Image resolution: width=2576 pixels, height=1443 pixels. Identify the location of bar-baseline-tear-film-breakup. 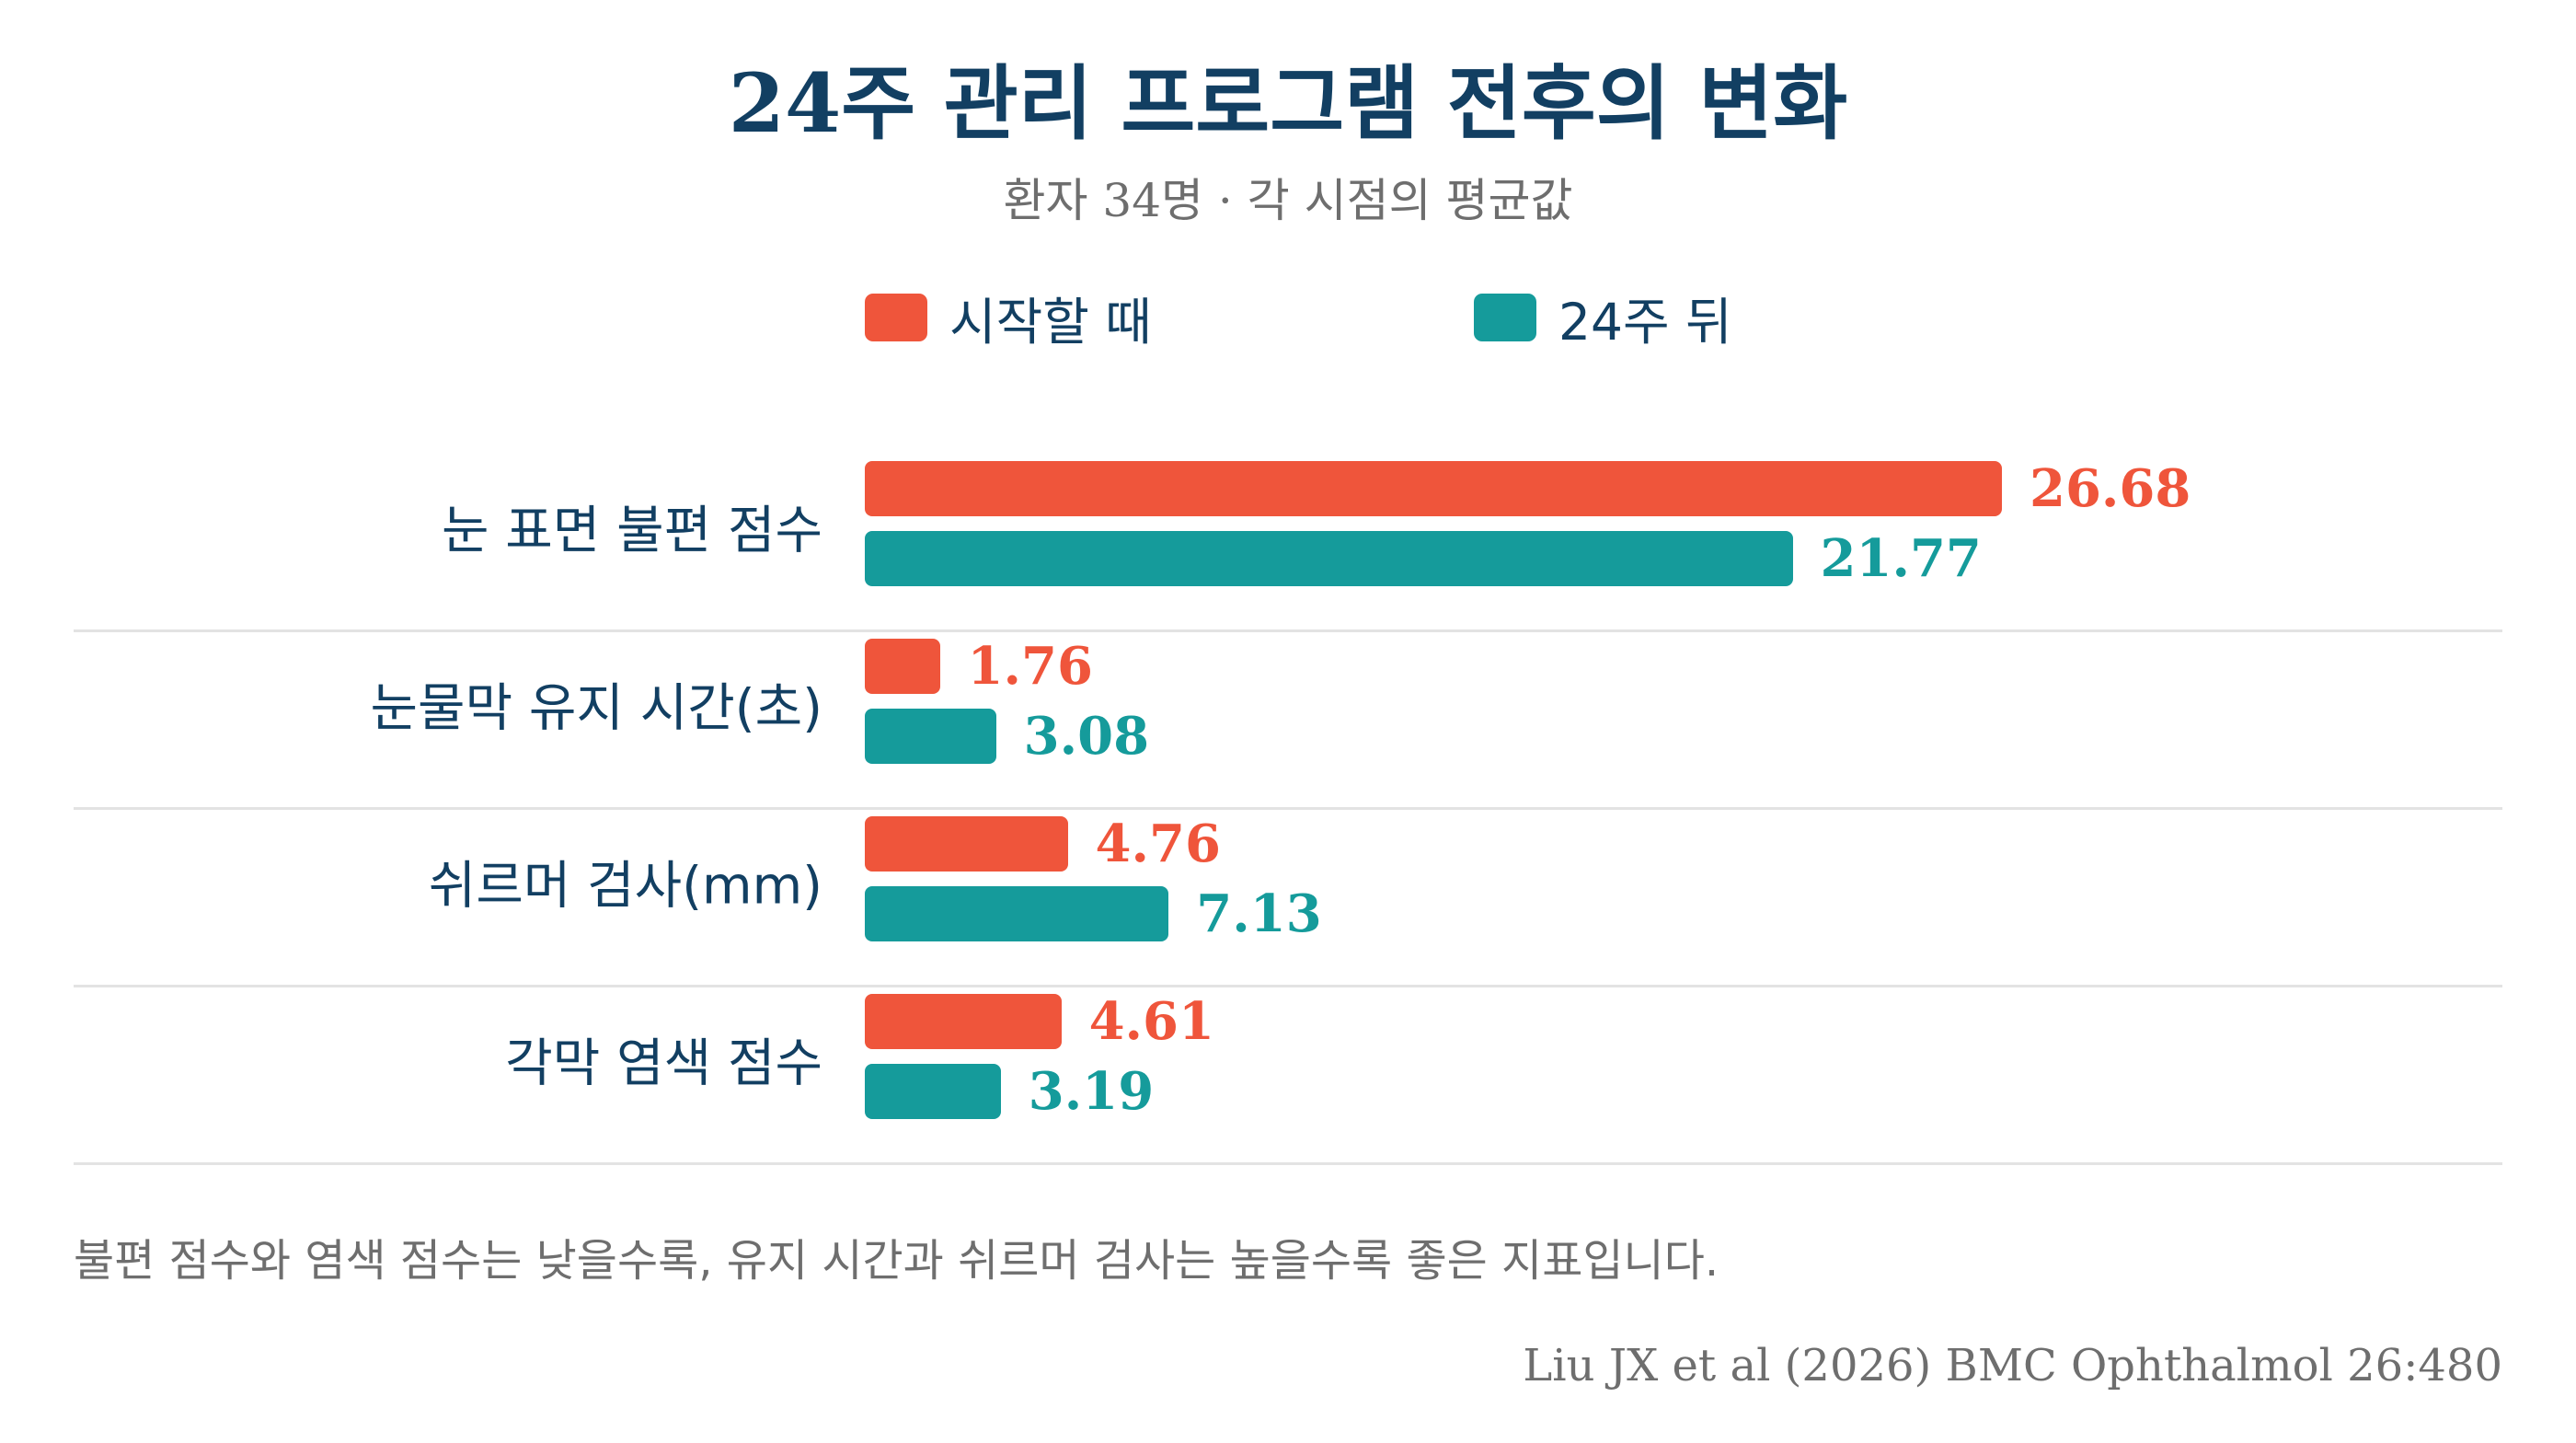
(902, 666).